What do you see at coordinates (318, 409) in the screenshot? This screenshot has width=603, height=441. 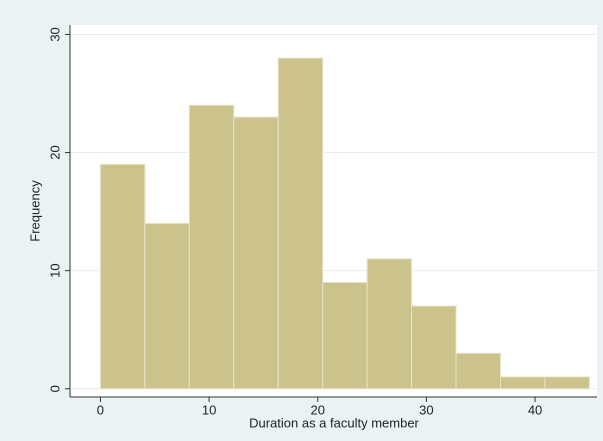 I see `x-tick-label: 20` at bounding box center [318, 409].